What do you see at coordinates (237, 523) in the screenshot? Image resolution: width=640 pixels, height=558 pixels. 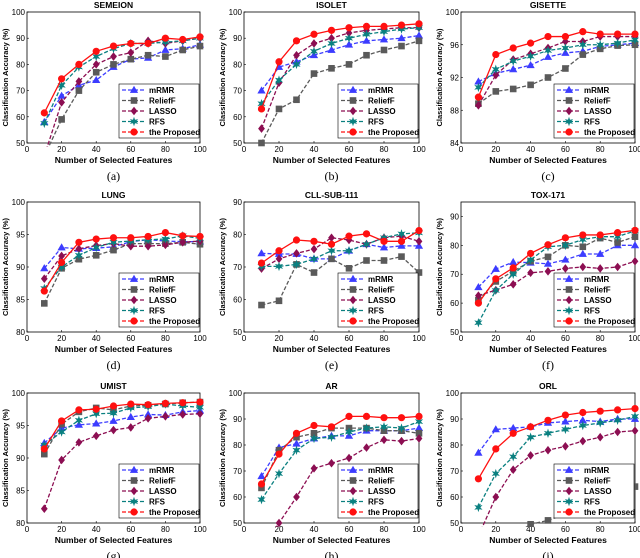 I see `y-tick-label: 50` at bounding box center [237, 523].